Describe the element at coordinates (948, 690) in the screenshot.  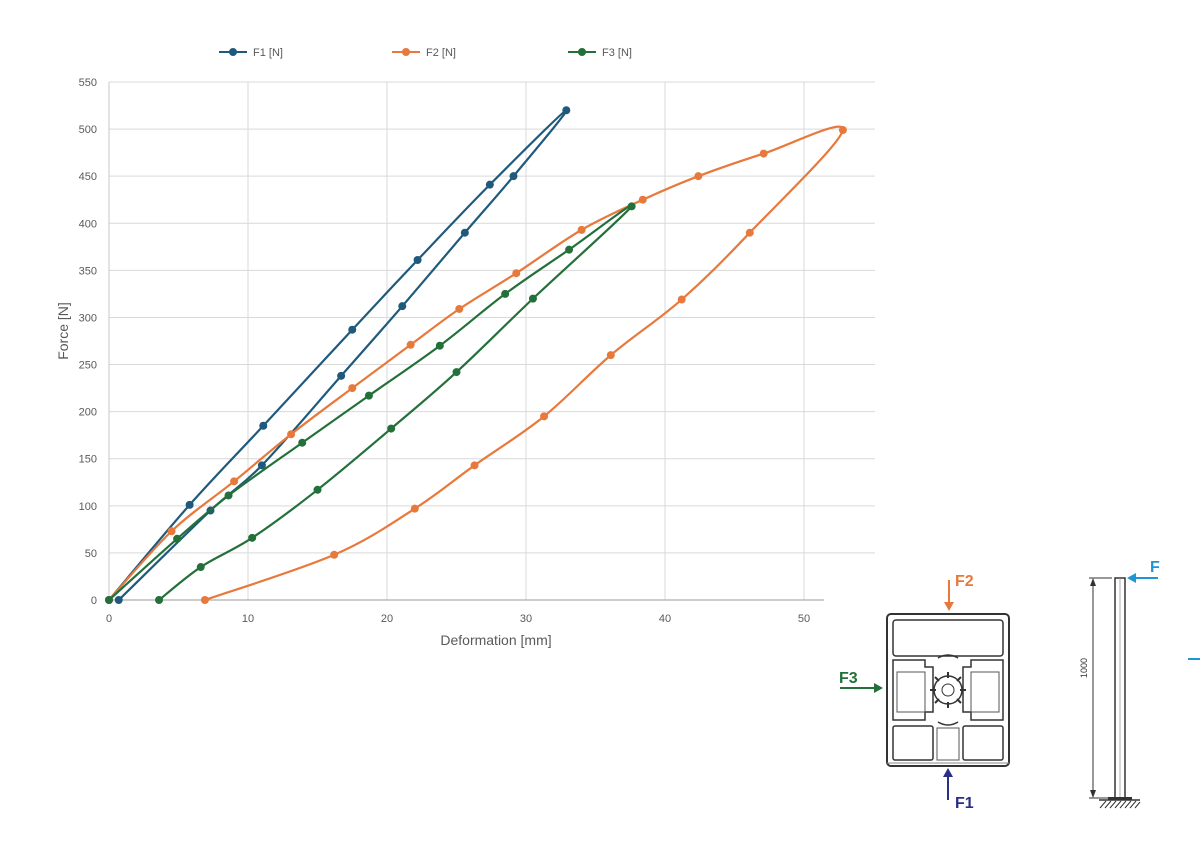
I see `profile-outline` at that location.